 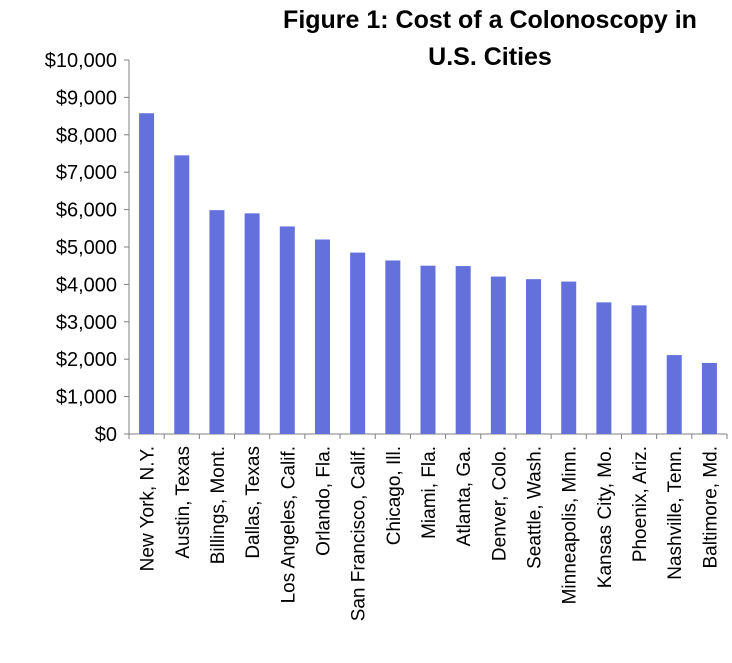 I want to click on y-tick-label: $2,000, so click(x=86, y=360).